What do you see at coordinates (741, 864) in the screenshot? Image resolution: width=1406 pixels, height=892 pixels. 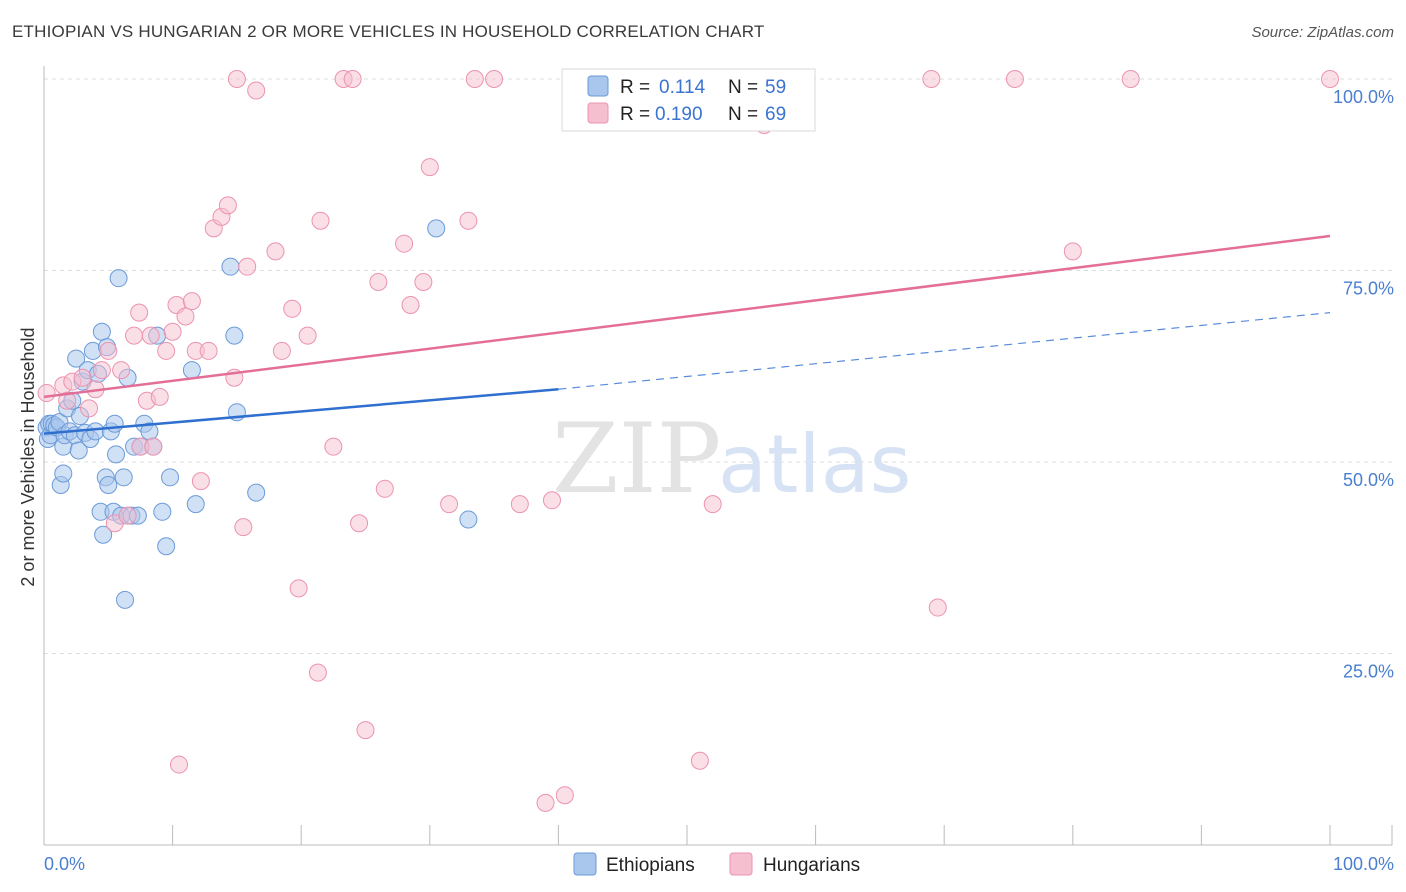 I see `series-legend-swatch-hungarians` at bounding box center [741, 864].